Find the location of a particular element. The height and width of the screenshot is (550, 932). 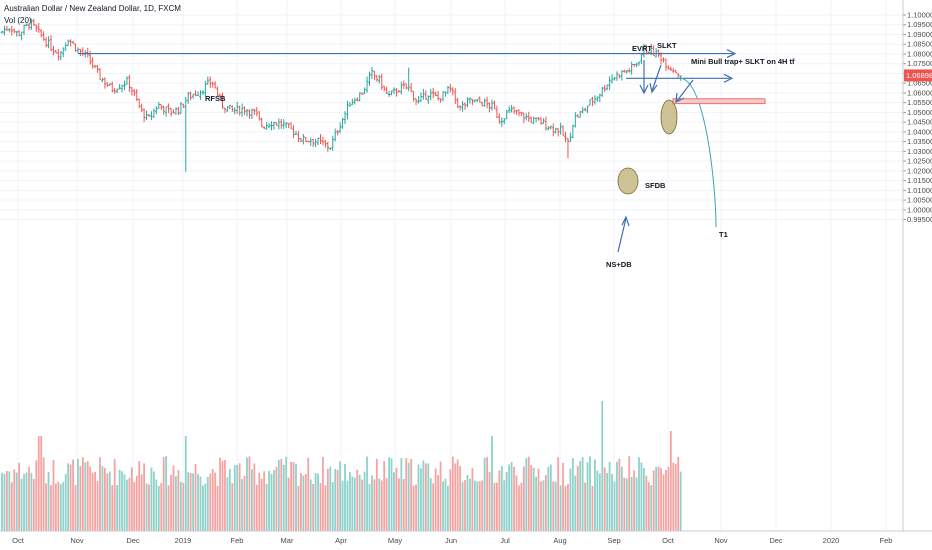

sfdb-circle is located at coordinates (628, 181).